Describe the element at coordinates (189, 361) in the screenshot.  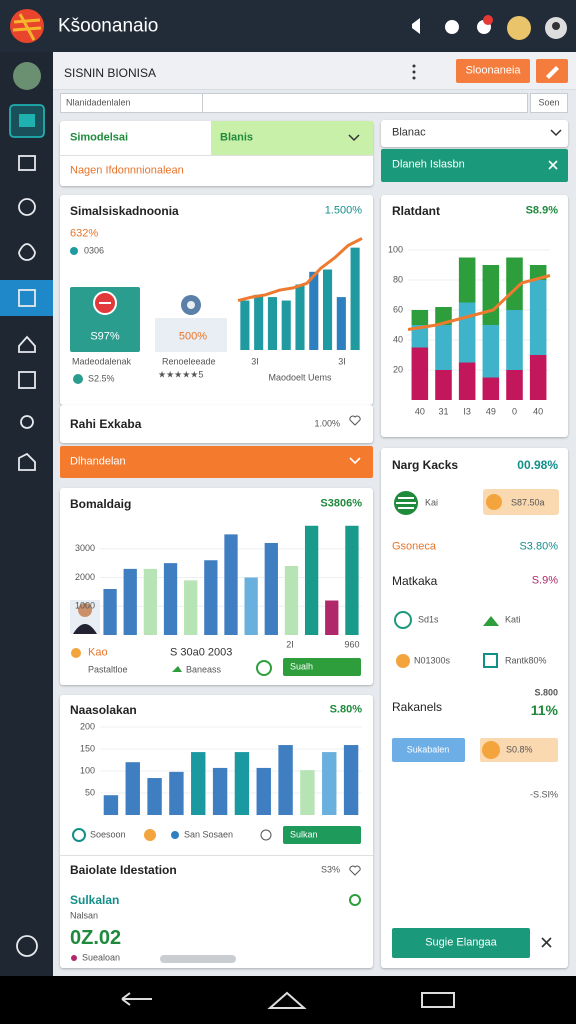
I see `tile-caption: Renoeleeade` at that location.